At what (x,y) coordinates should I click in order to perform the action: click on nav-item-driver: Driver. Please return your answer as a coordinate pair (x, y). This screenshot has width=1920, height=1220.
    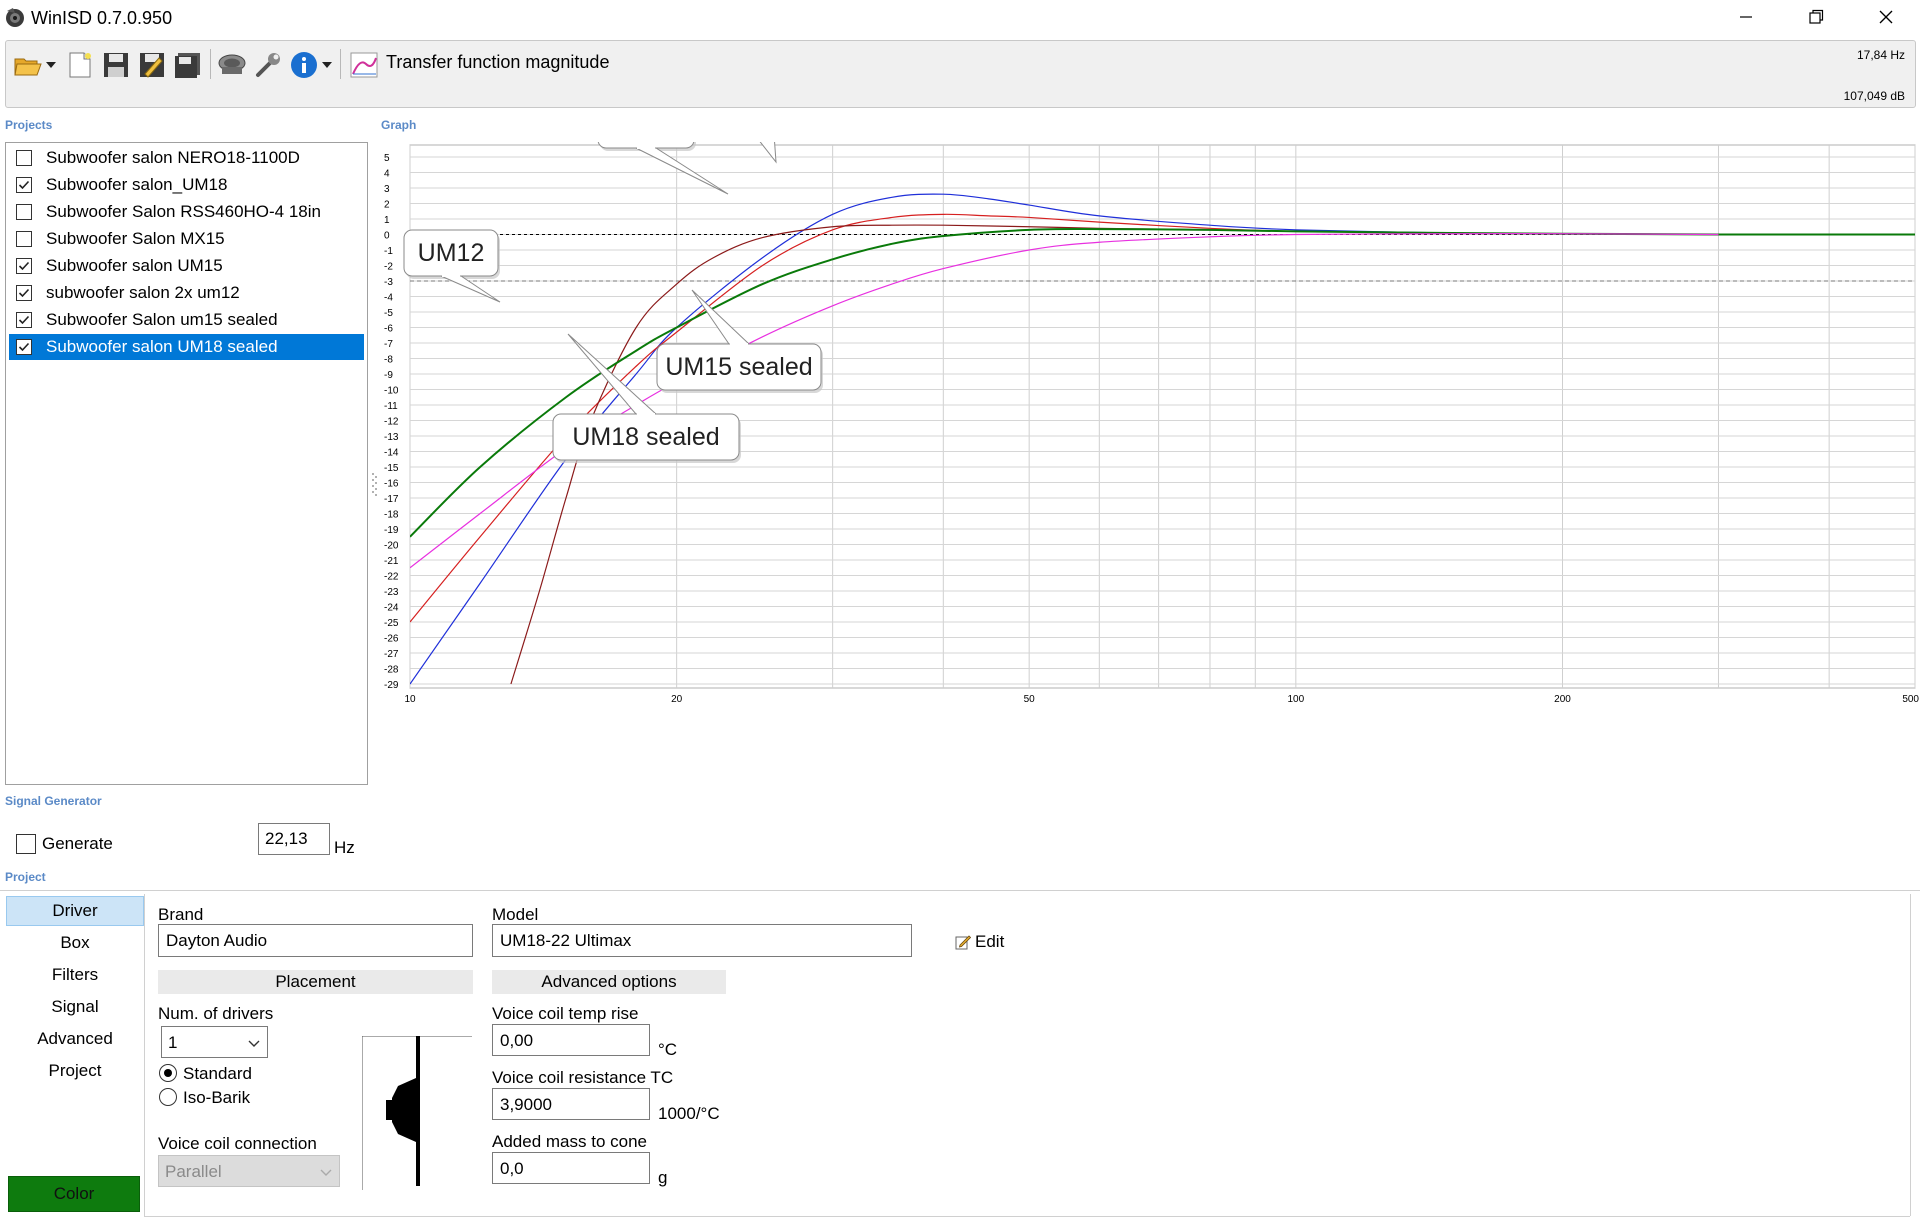
    Looking at the image, I should click on (75, 911).